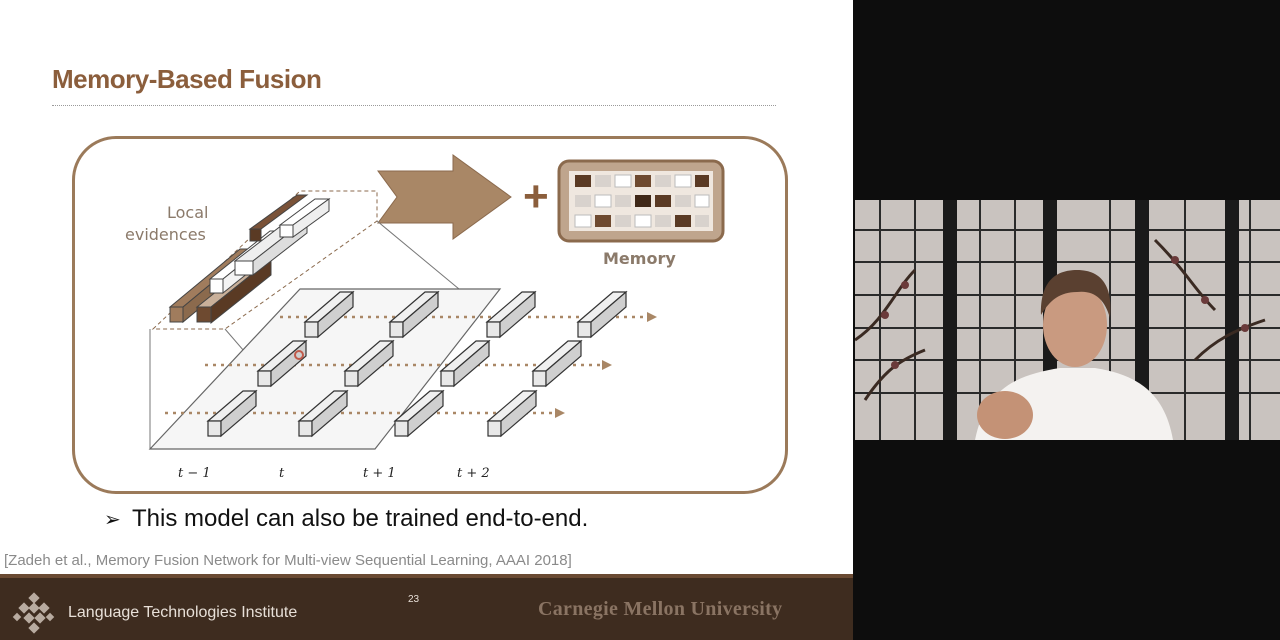  I want to click on memory-block-icon, so click(641, 201).